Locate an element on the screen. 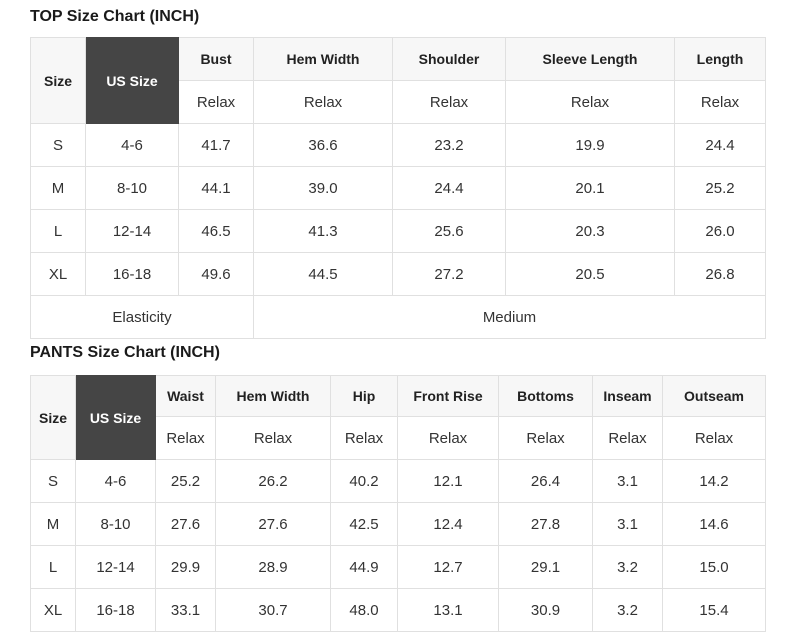  column-header-front-rise: Front Rise is located at coordinates (448, 396).